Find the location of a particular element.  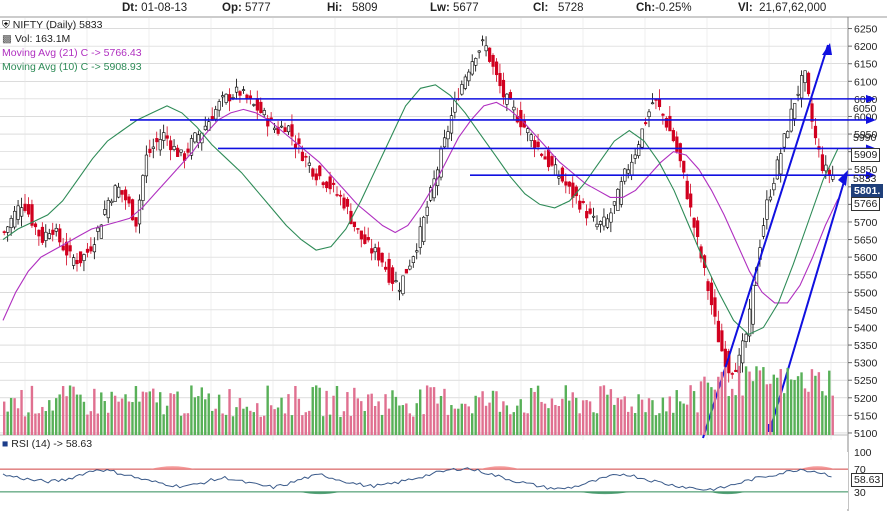

price-tag-5833: 5833 is located at coordinates (865, 179).